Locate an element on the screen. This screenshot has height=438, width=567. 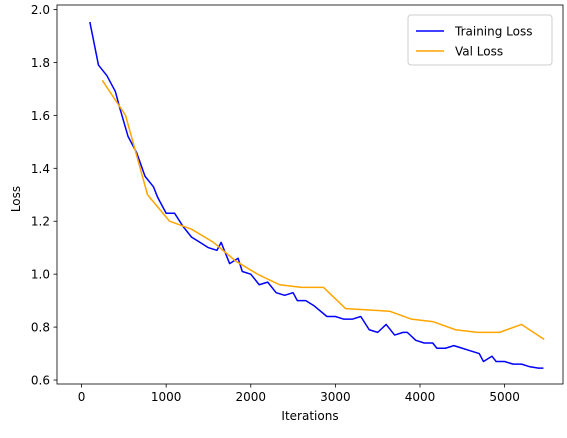
legend-box is located at coordinates (480, 40).